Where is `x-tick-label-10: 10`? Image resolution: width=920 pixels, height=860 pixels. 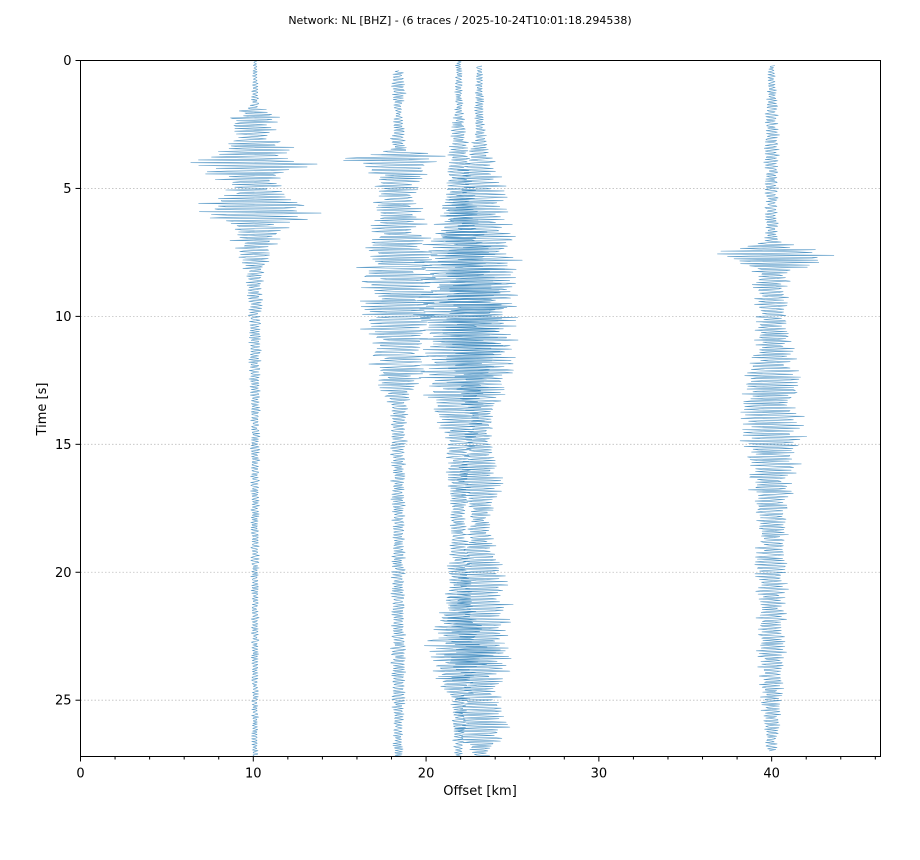
x-tick-label-10: 10 is located at coordinates (253, 774).